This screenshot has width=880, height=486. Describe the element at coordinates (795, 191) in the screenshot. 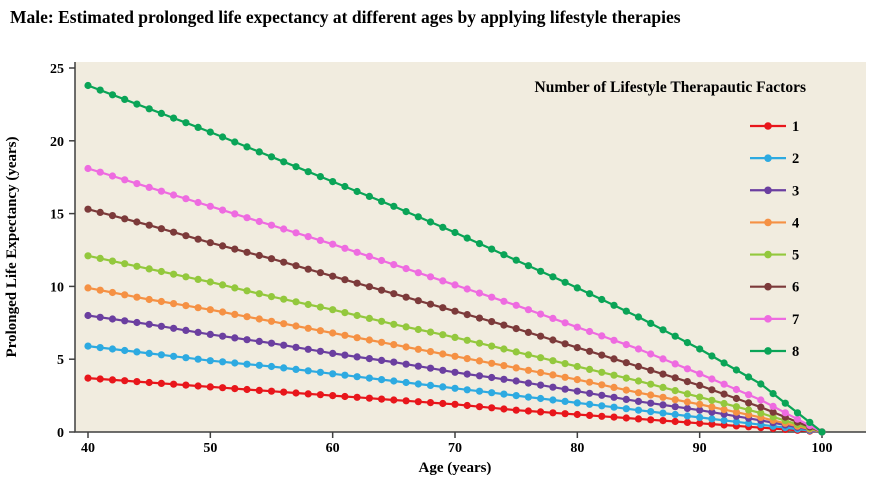

I see `legend-label: 3` at that location.